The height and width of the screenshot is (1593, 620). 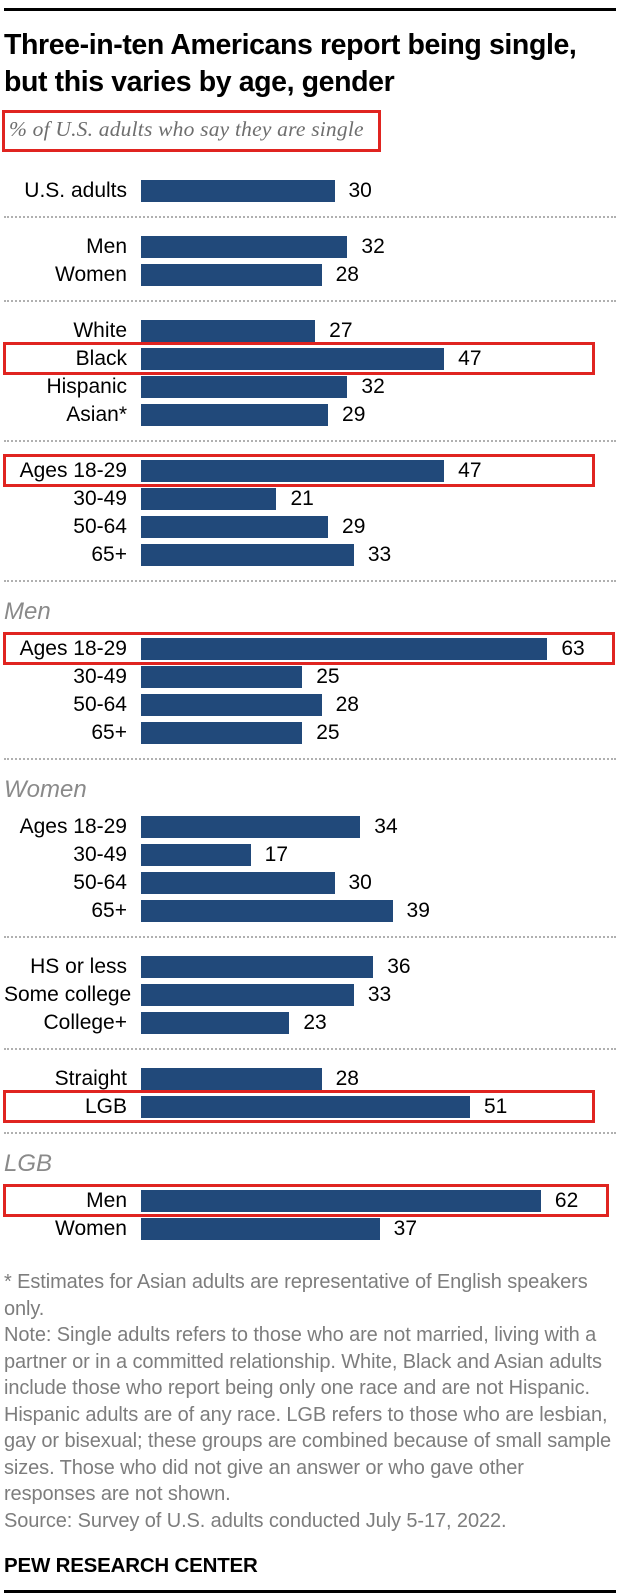 I want to click on bar-value: 27, so click(x=341, y=330).